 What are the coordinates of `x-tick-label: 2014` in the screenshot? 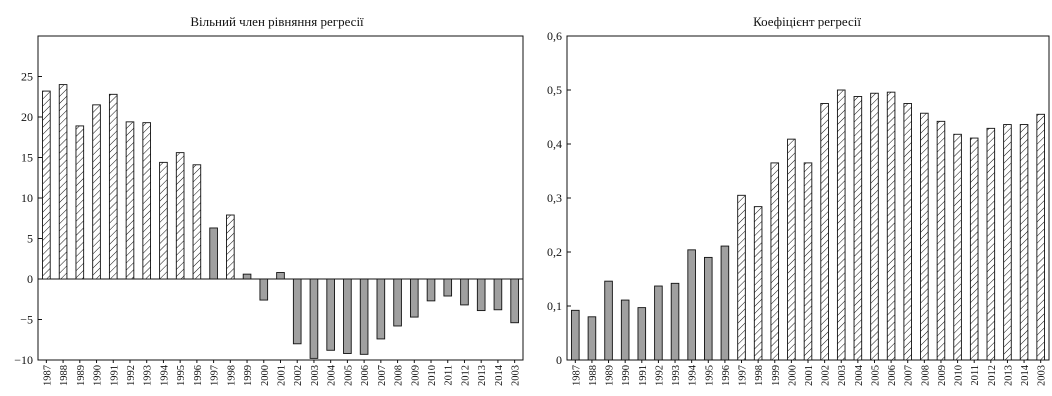 It's located at (499, 375).